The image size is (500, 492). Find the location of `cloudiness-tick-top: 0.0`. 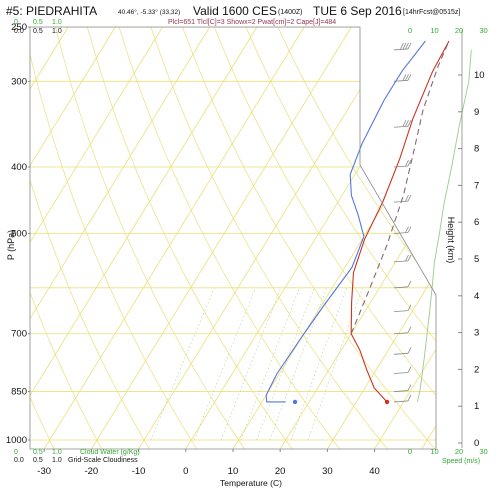

cloudiness-tick-top: 0.0 is located at coordinates (19, 31).